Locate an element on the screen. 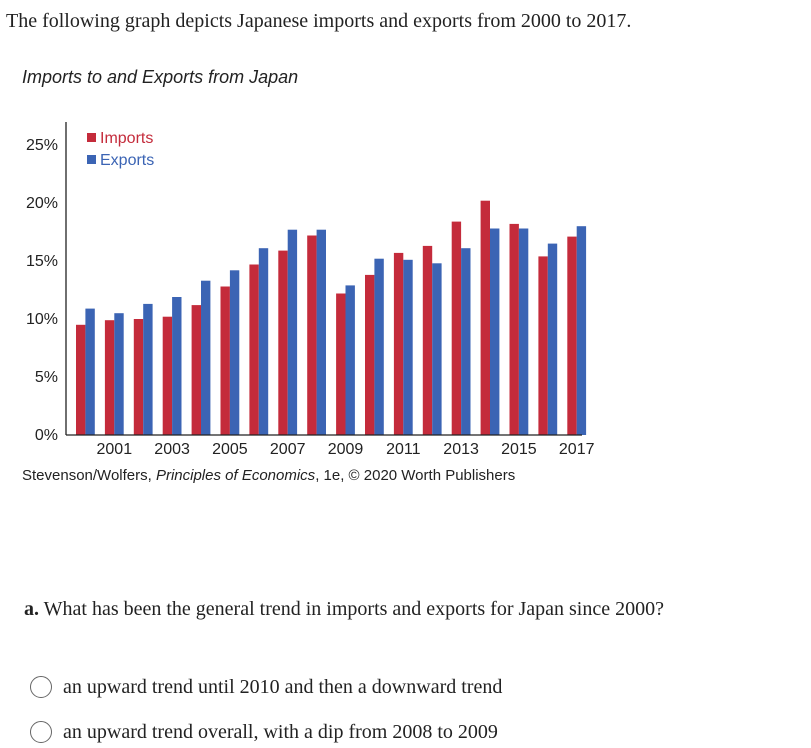 Image resolution: width=811 pixels, height=748 pixels. x-tick-label: 2017 is located at coordinates (577, 449).